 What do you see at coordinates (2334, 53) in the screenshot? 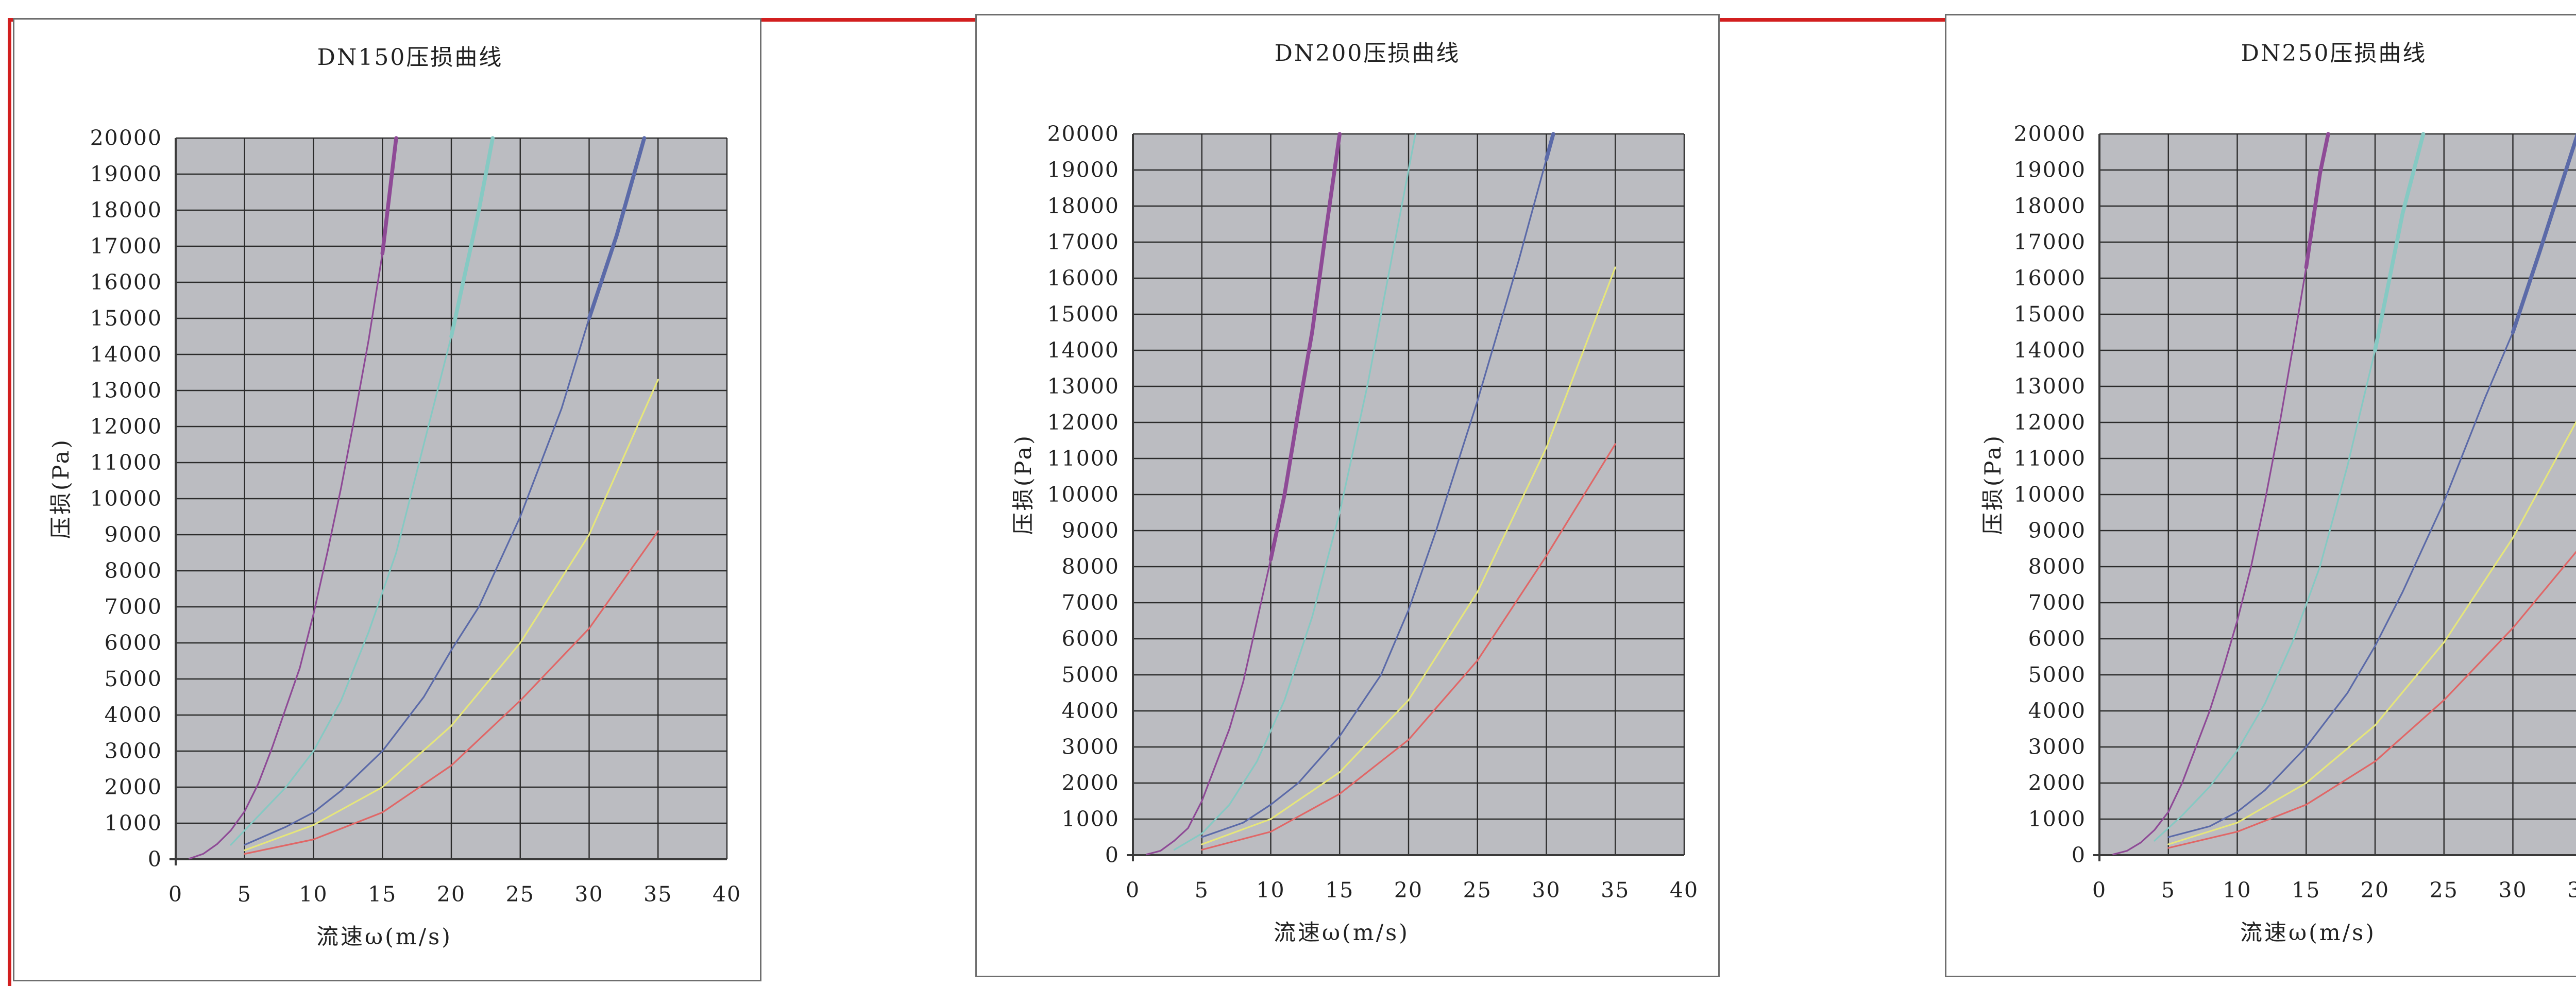
I see `chart-title: DN250压损曲线` at bounding box center [2334, 53].